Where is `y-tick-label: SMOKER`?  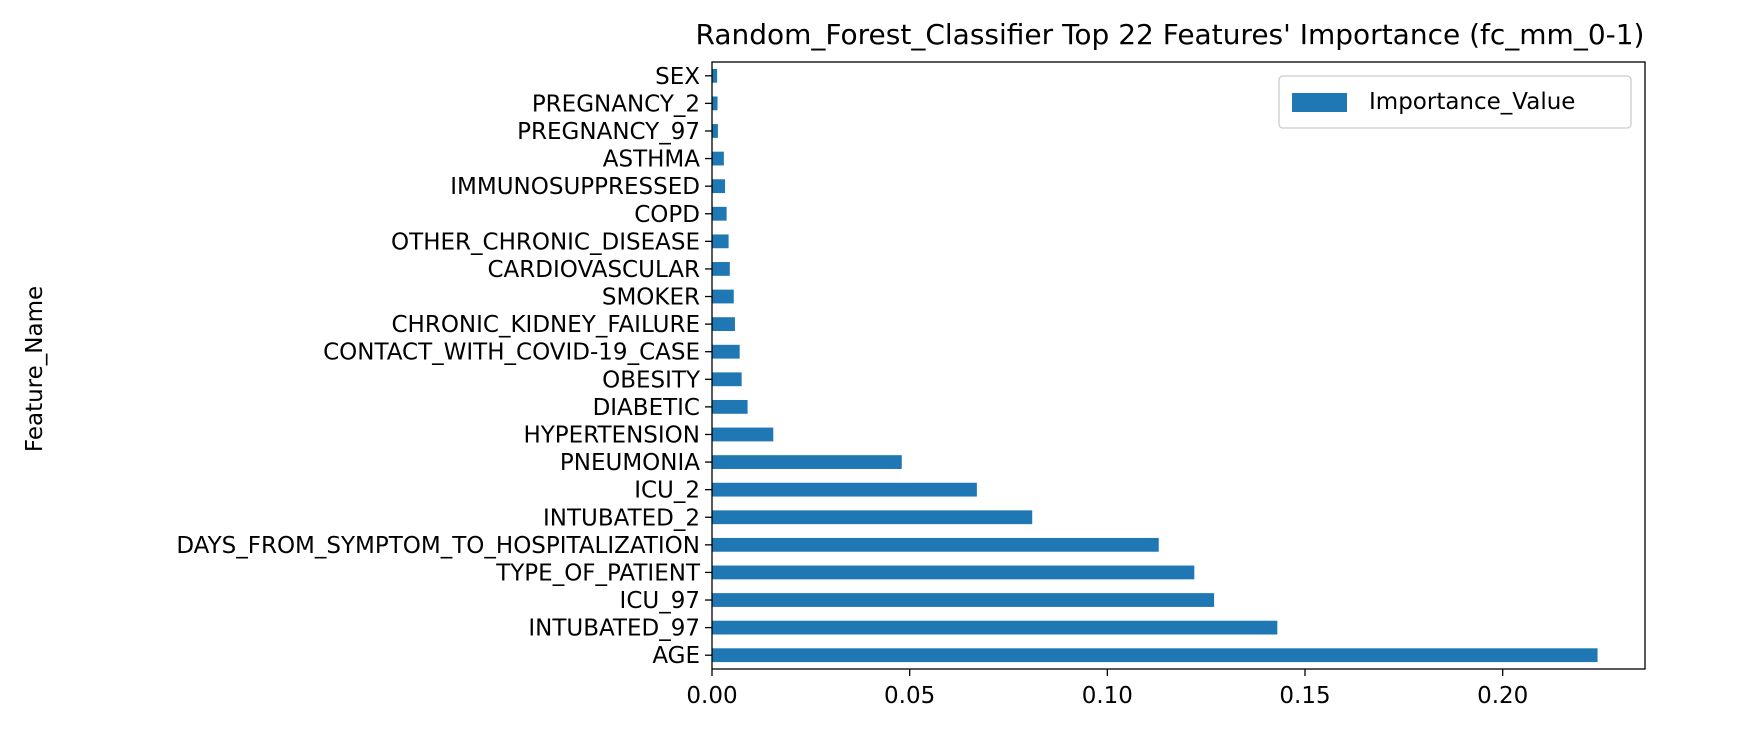 y-tick-label: SMOKER is located at coordinates (651, 298).